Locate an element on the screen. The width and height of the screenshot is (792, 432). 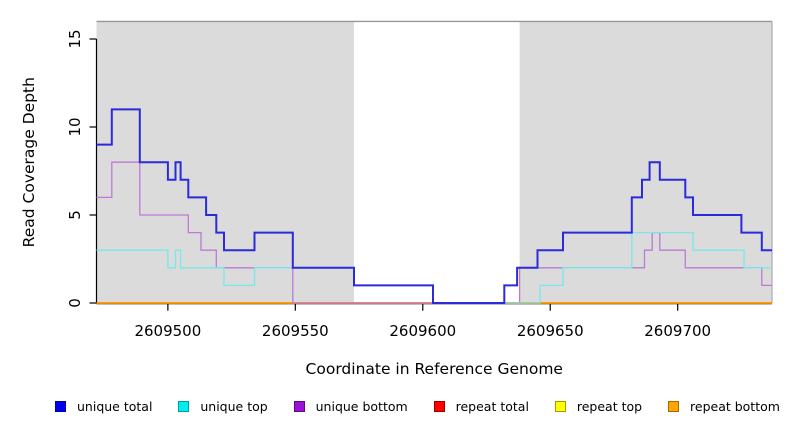
y-axis-title: Read Coverage Depth is located at coordinates (29, 162).